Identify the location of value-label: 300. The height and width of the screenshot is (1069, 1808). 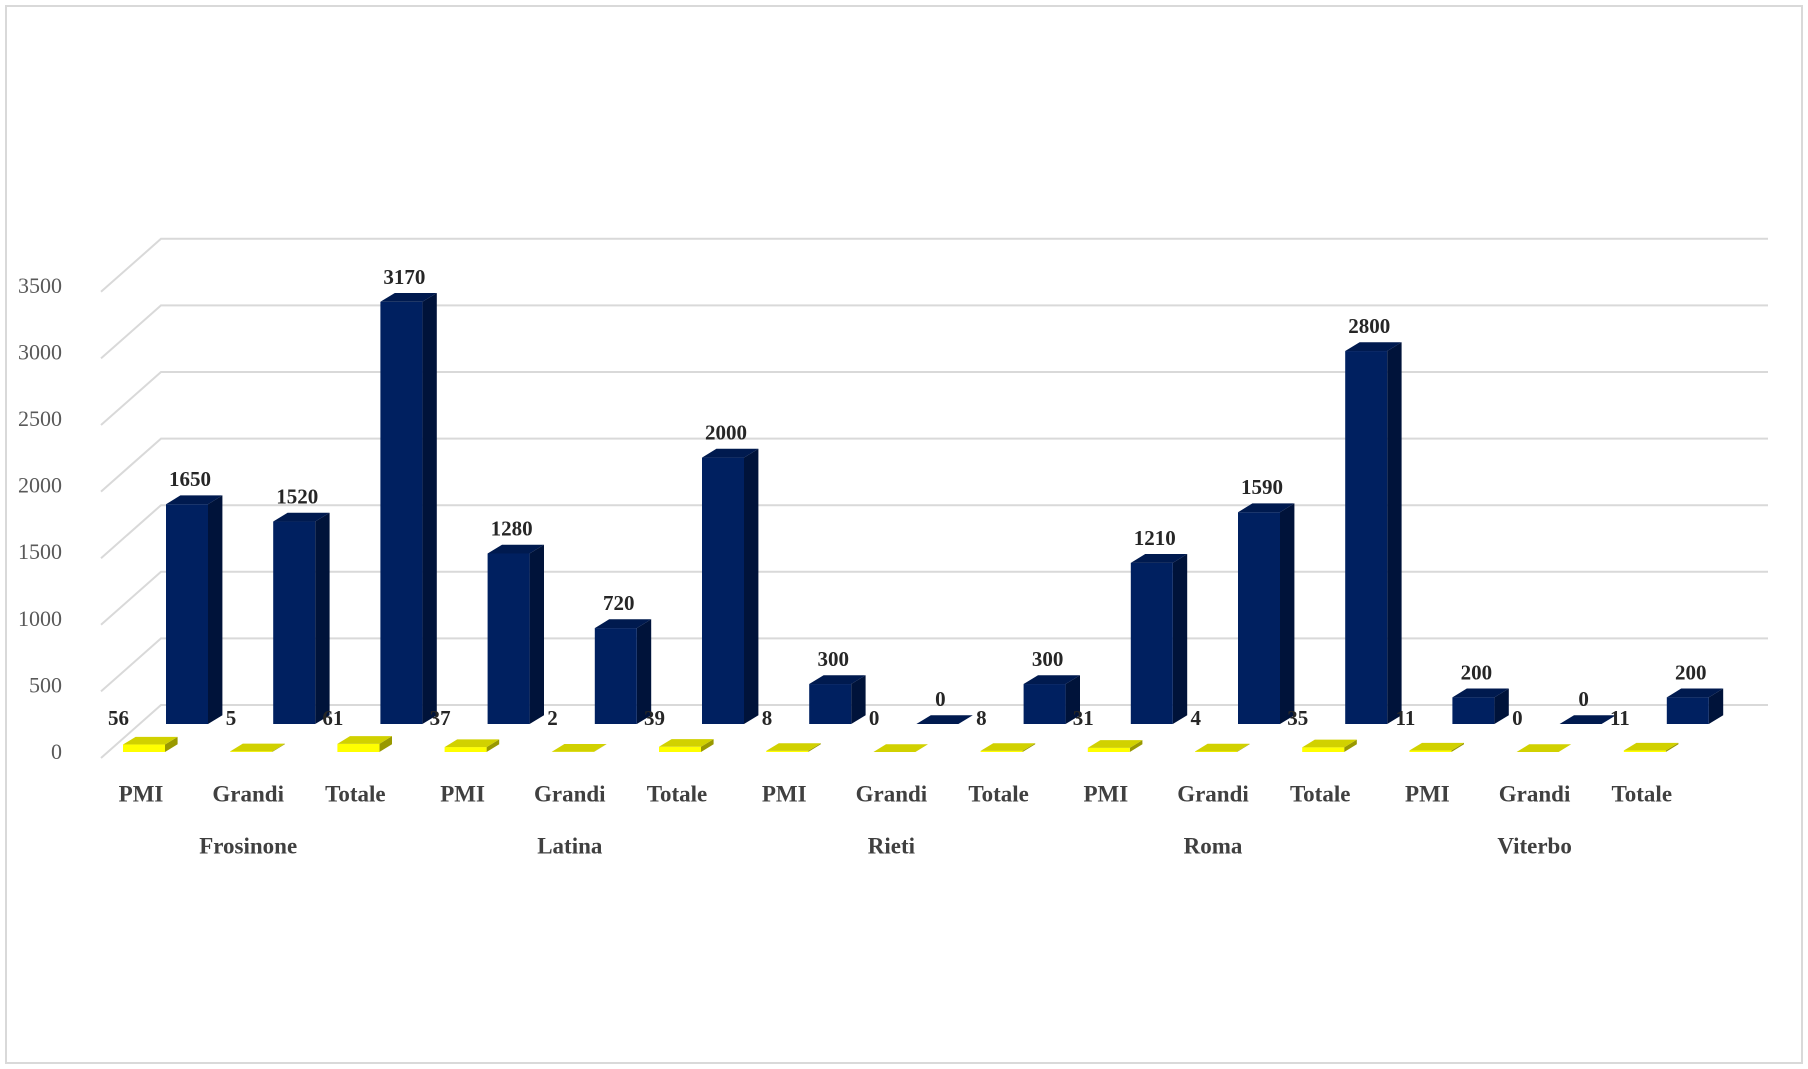
(1048, 659).